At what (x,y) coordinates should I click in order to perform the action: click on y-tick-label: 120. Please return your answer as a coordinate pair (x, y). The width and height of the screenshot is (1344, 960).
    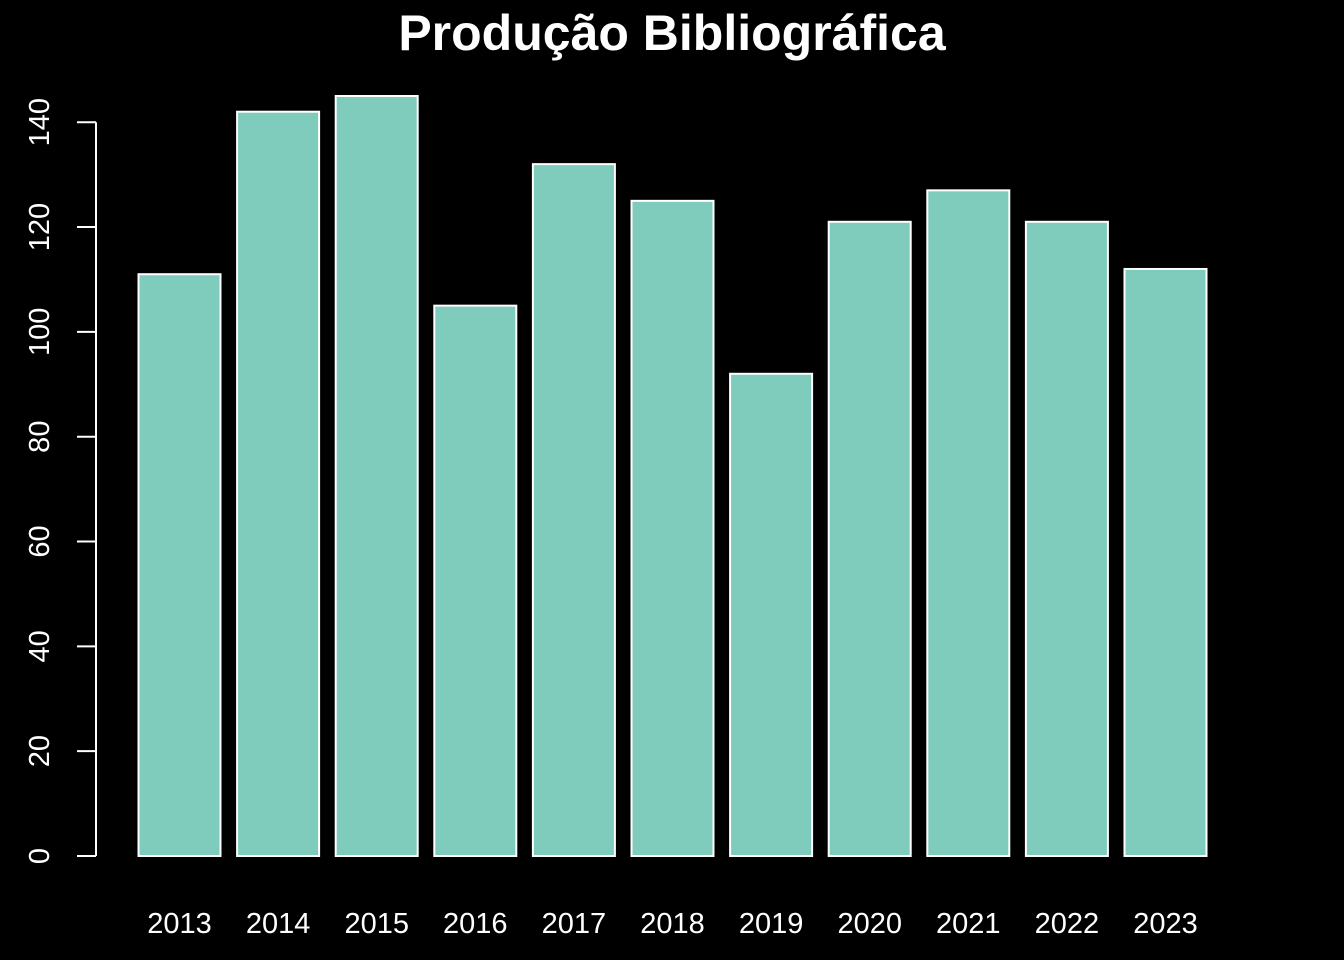
    Looking at the image, I should click on (40, 227).